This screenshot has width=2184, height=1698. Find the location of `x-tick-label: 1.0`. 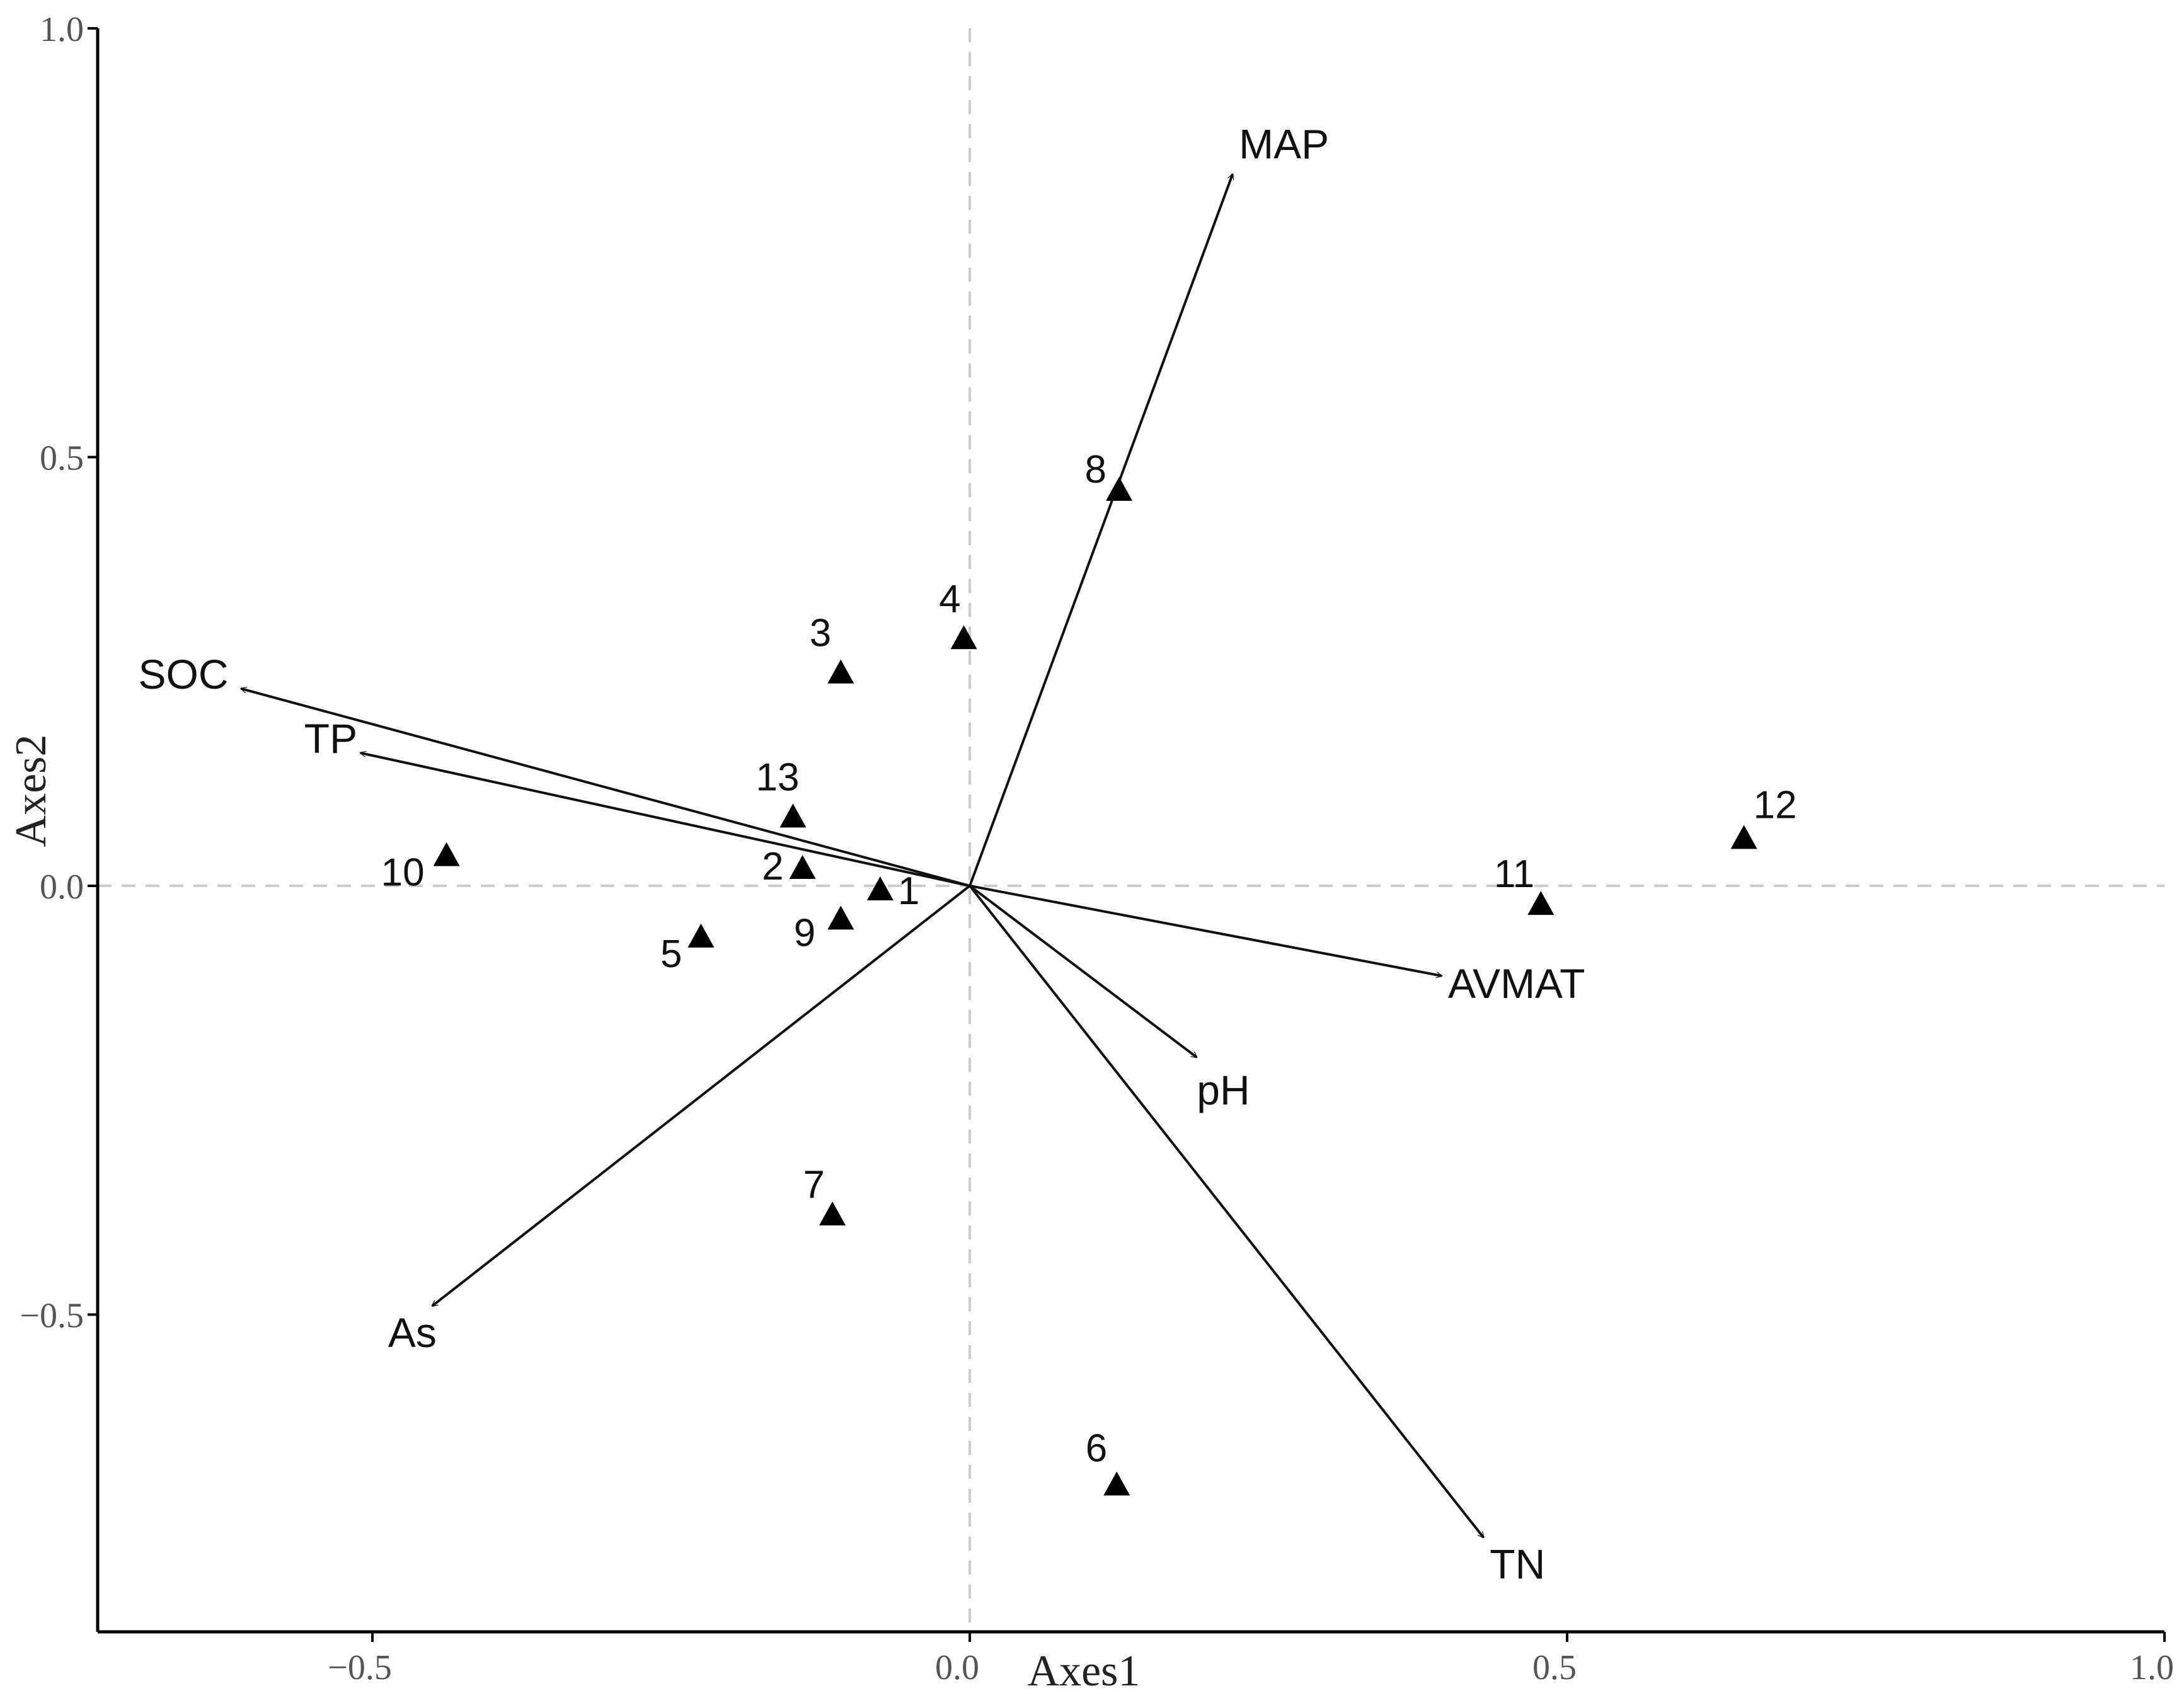

x-tick-label: 1.0 is located at coordinates (2152, 1667).